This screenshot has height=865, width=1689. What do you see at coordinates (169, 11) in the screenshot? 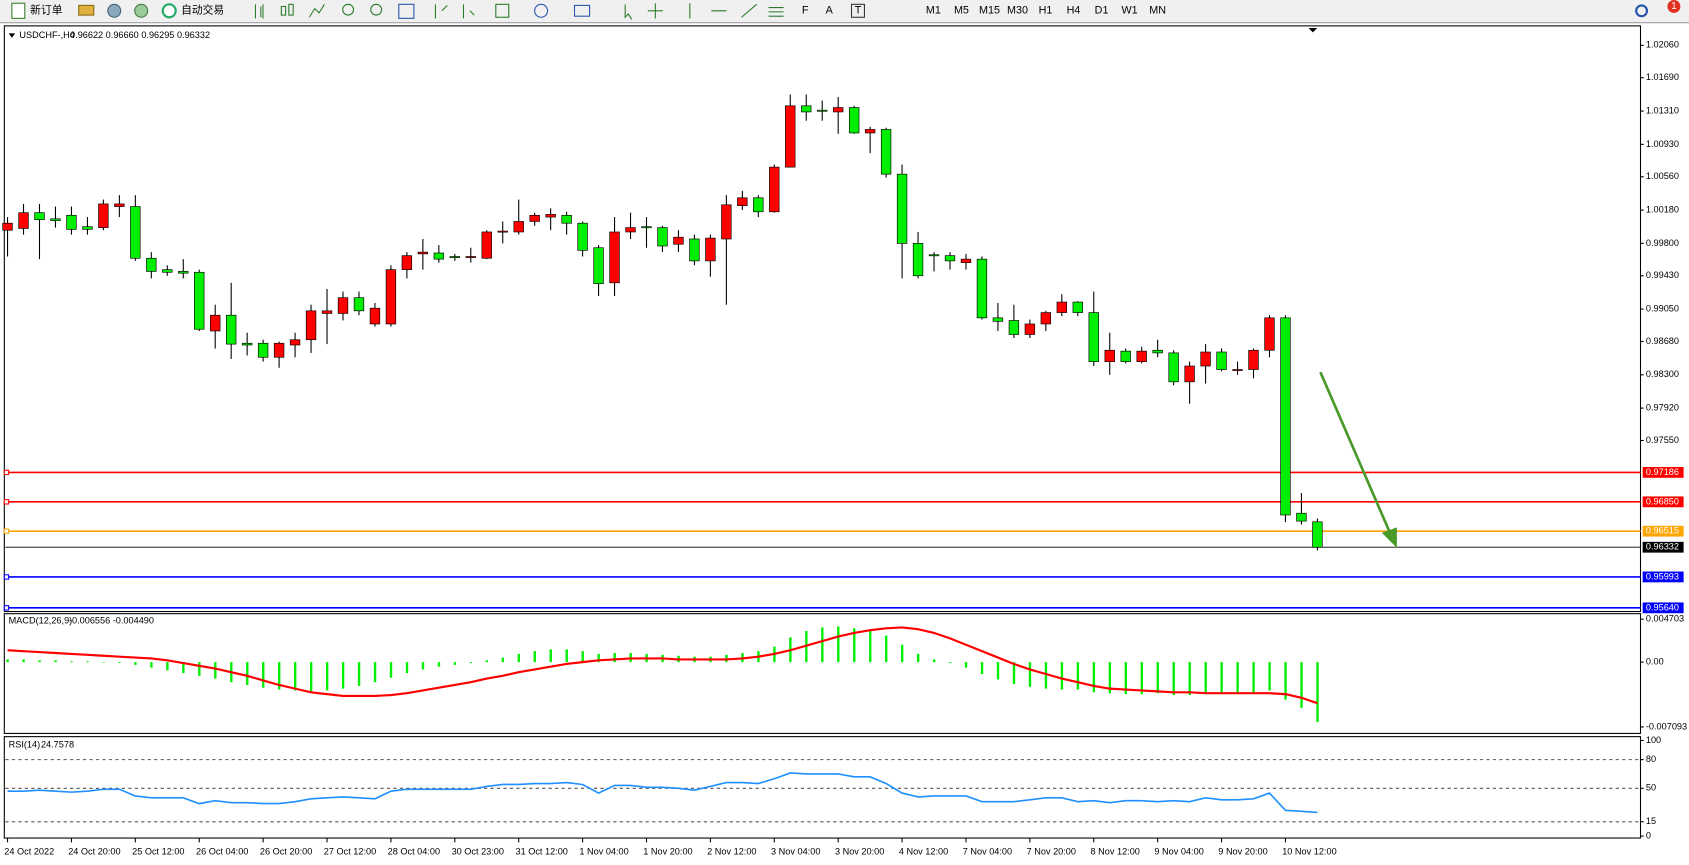
I see `auto-trading-icon` at bounding box center [169, 11].